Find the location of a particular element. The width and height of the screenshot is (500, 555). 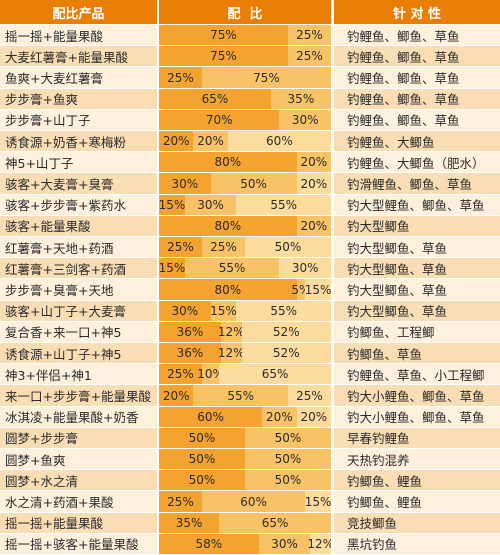

ratio-bar: 20% 20% 60% is located at coordinates (245, 141).